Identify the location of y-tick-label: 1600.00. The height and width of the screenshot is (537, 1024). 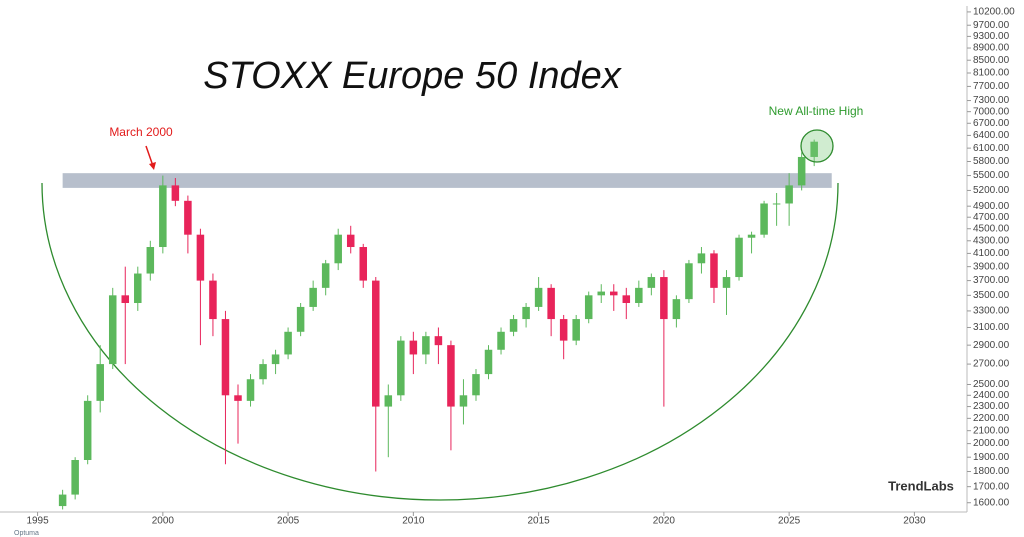
(991, 502).